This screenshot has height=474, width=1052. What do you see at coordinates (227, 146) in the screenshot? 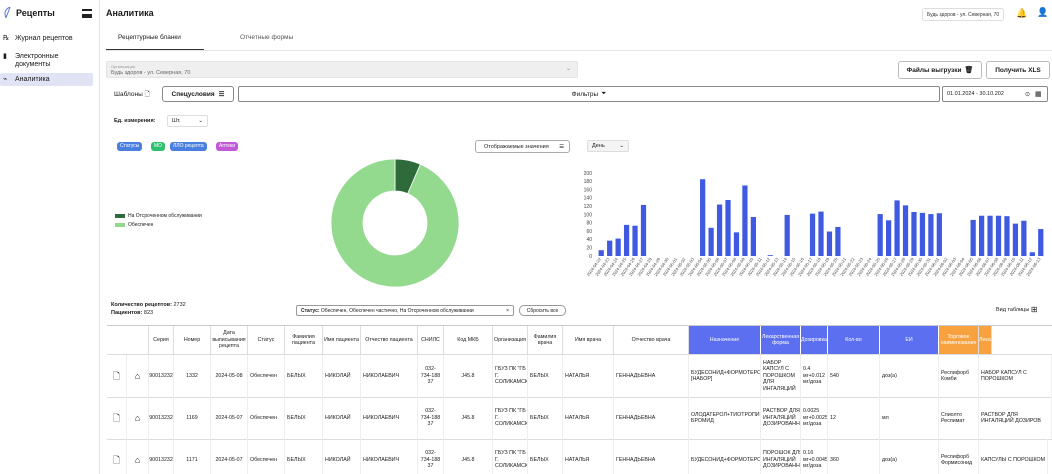
I see `chip-pharmacies: Аптеки` at bounding box center [227, 146].